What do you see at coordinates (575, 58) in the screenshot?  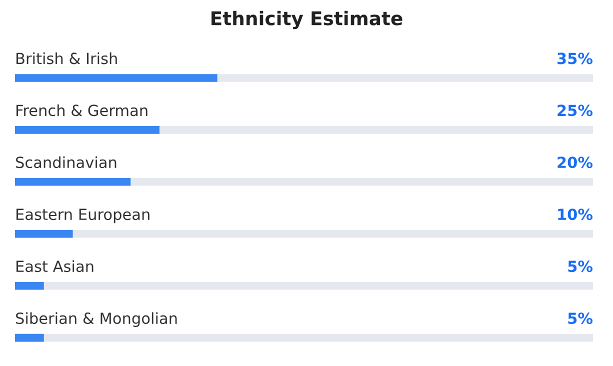 I see `data-label: 35%` at bounding box center [575, 58].